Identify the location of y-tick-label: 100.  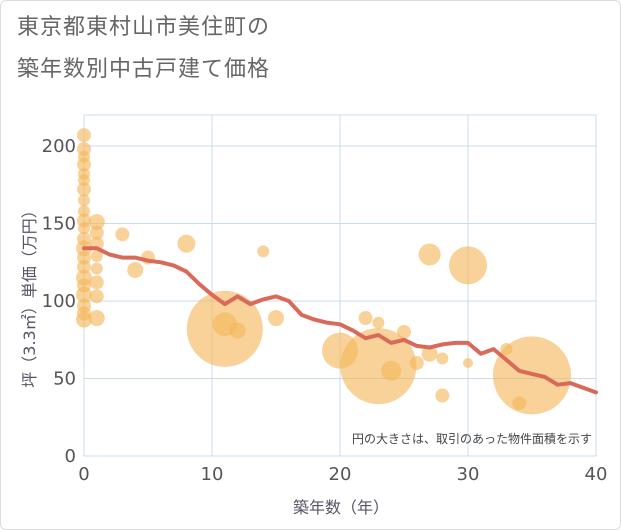
(59, 301).